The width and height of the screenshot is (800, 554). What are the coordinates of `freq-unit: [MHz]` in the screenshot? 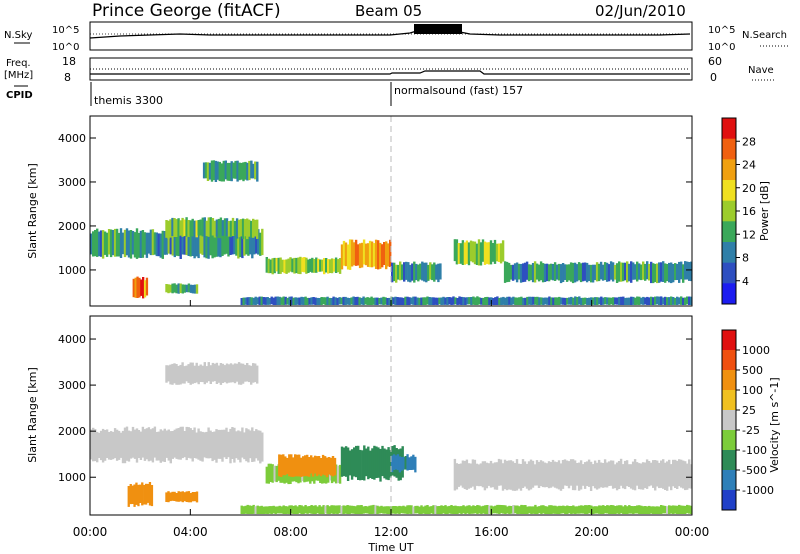 It's located at (18, 75).